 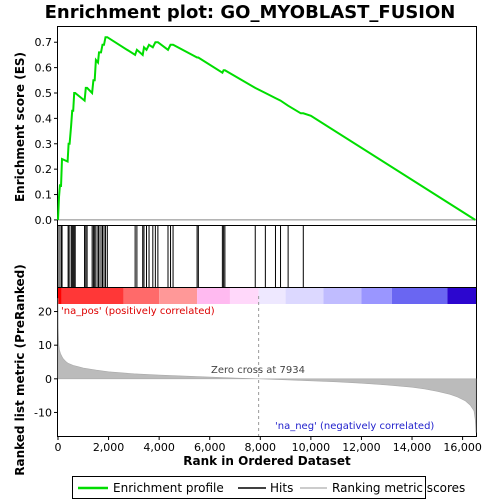 I want to click on positive-correlation-label: 'na_pos' (positively correlated), so click(x=138, y=311).